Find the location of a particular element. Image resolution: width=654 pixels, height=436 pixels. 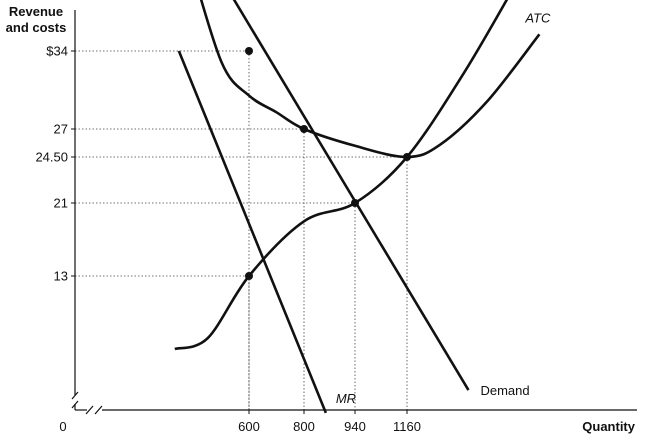

y-tick-label-0: $34 is located at coordinates (57, 51).